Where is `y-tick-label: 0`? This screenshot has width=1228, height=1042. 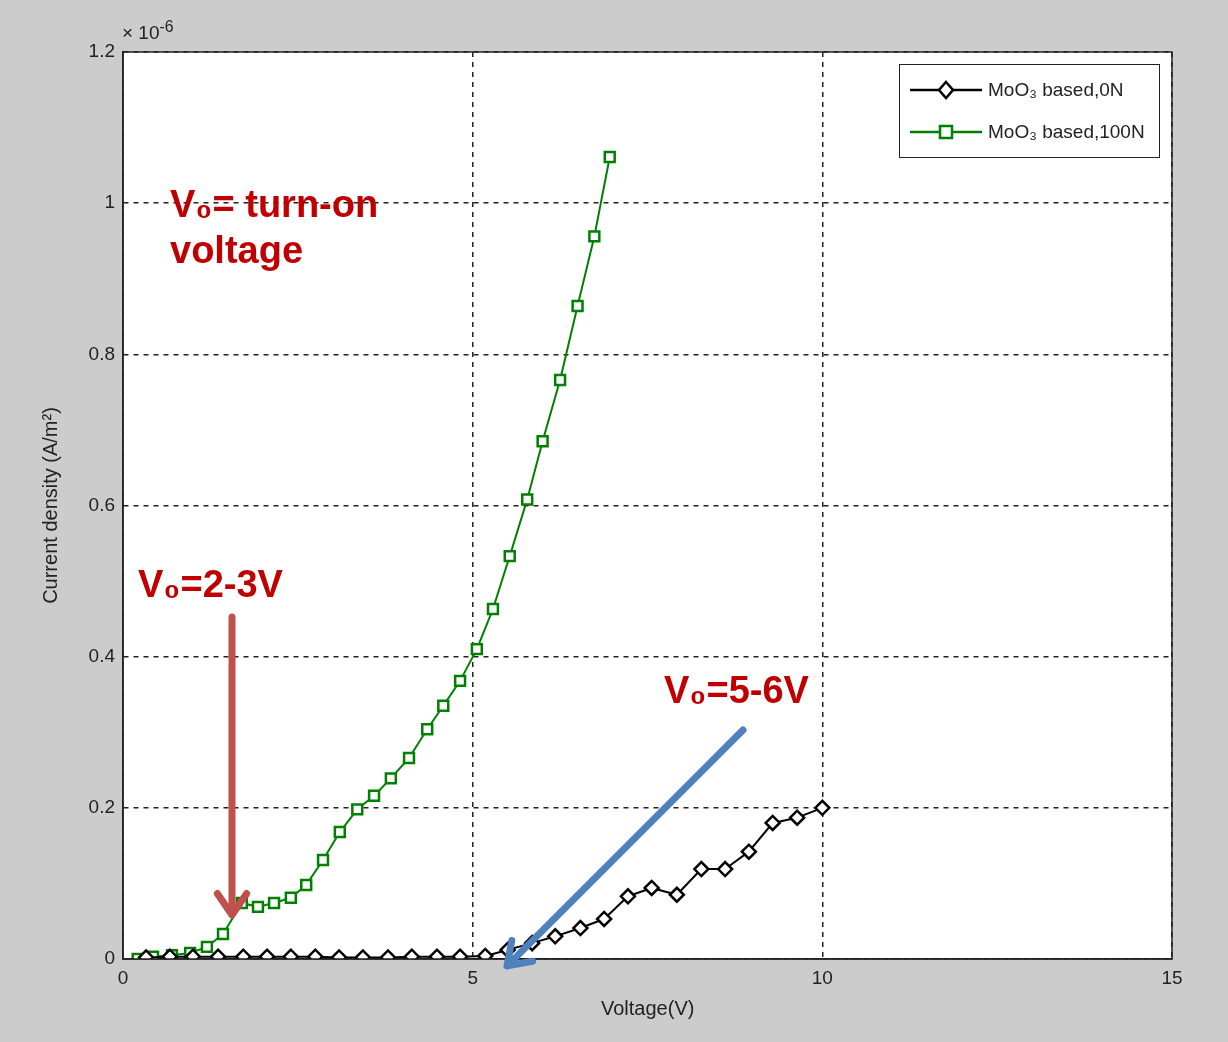
y-tick-label: 0 is located at coordinates (109, 958).